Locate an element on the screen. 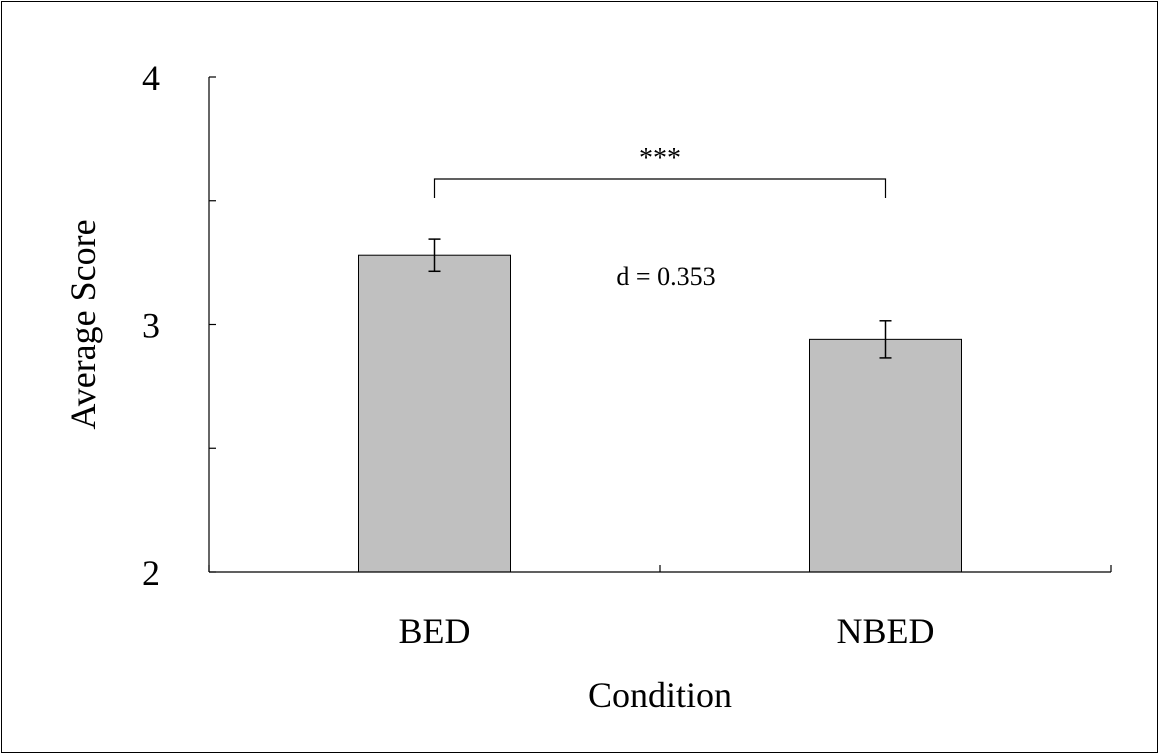  y-ticks-group: 2 3 4 is located at coordinates (179, 325).